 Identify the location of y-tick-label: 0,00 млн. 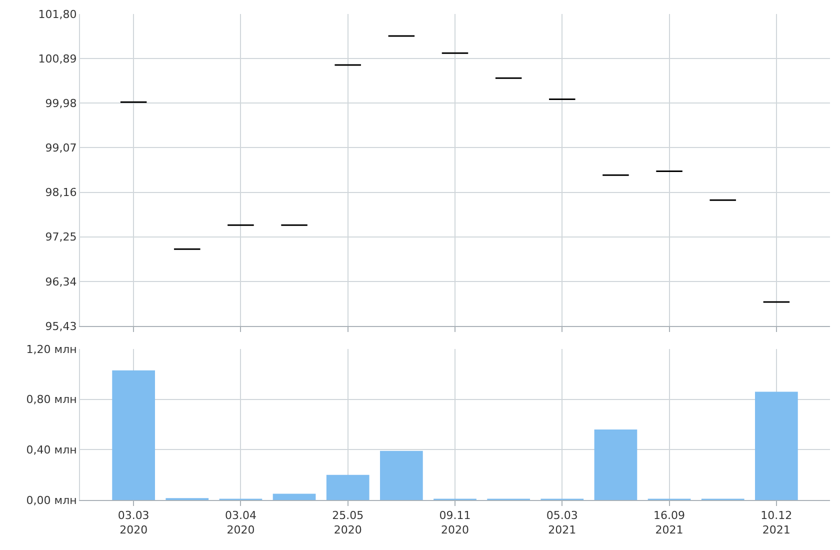
(51, 500).